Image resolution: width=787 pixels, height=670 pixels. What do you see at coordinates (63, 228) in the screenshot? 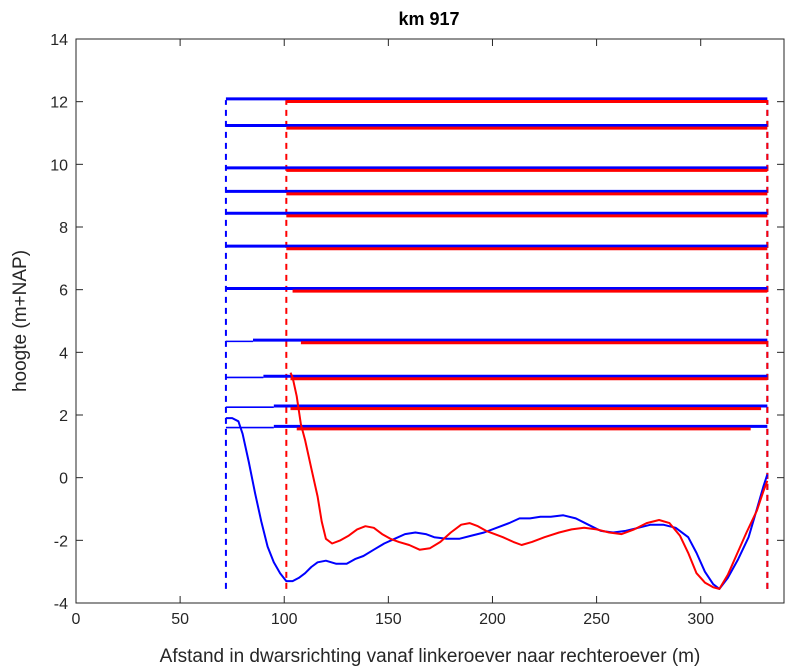
I see `y-tick-label: 8` at bounding box center [63, 228].